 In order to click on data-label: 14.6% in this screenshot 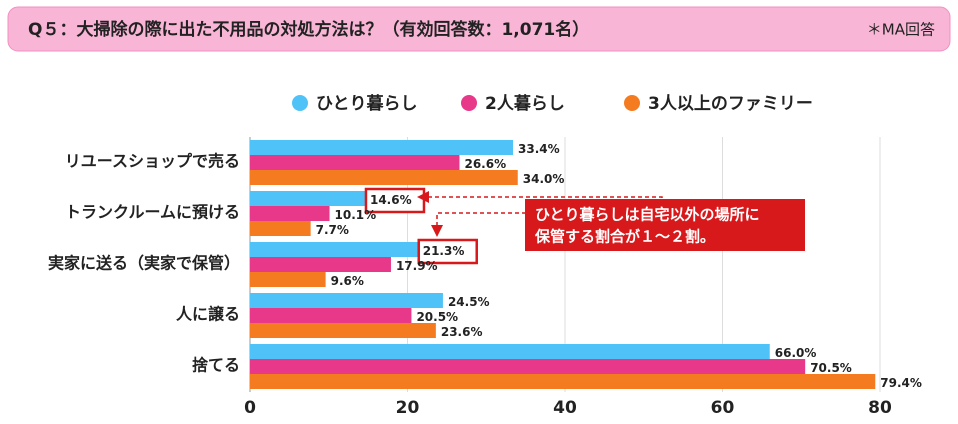, I will do `click(391, 200)`.